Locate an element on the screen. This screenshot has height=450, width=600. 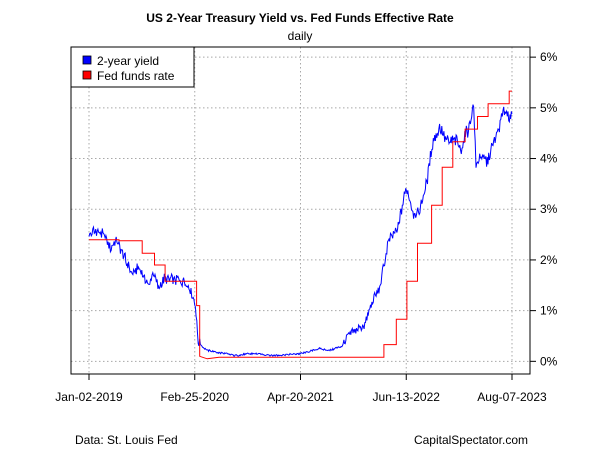
y-tick-label: 2% is located at coordinates (549, 260).